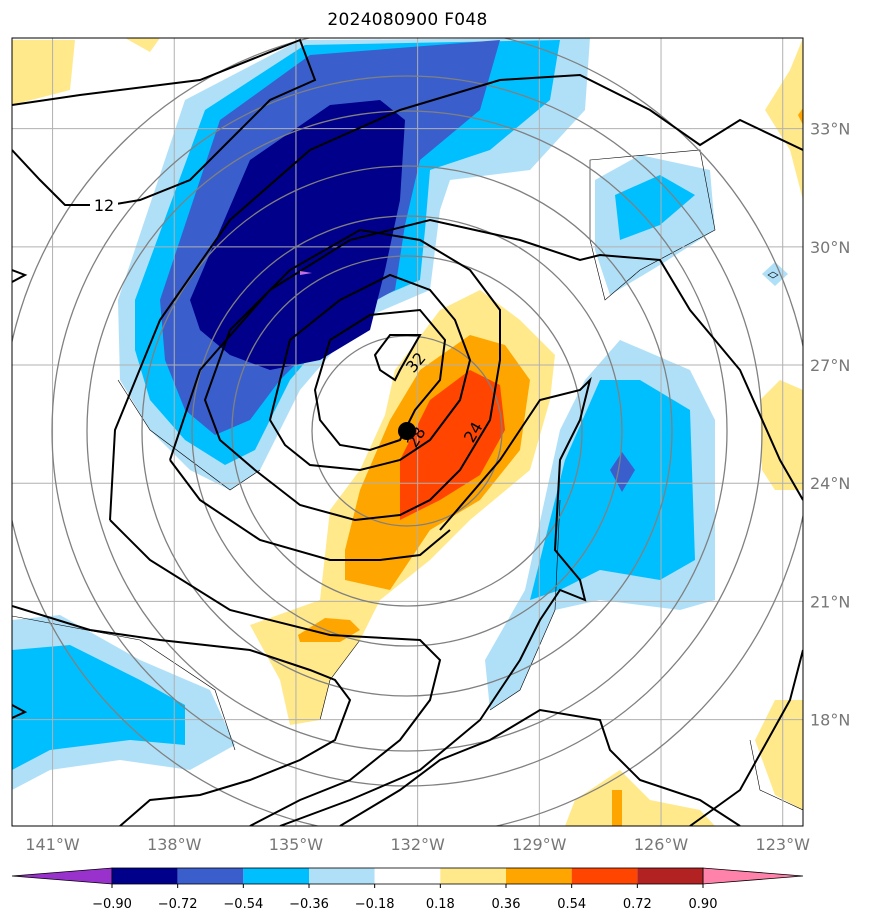  Describe the element at coordinates (142, 45) in the screenshot. I see `filled-region-yellow-nw2` at that location.